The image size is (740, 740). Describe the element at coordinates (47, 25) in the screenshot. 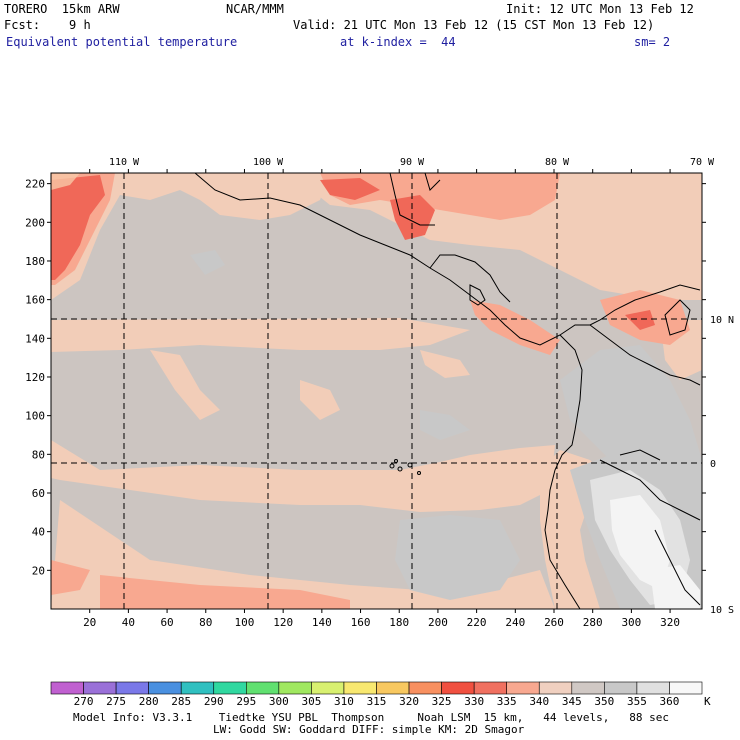

I see `forecast-hour: Fcst: 9 h` at that location.